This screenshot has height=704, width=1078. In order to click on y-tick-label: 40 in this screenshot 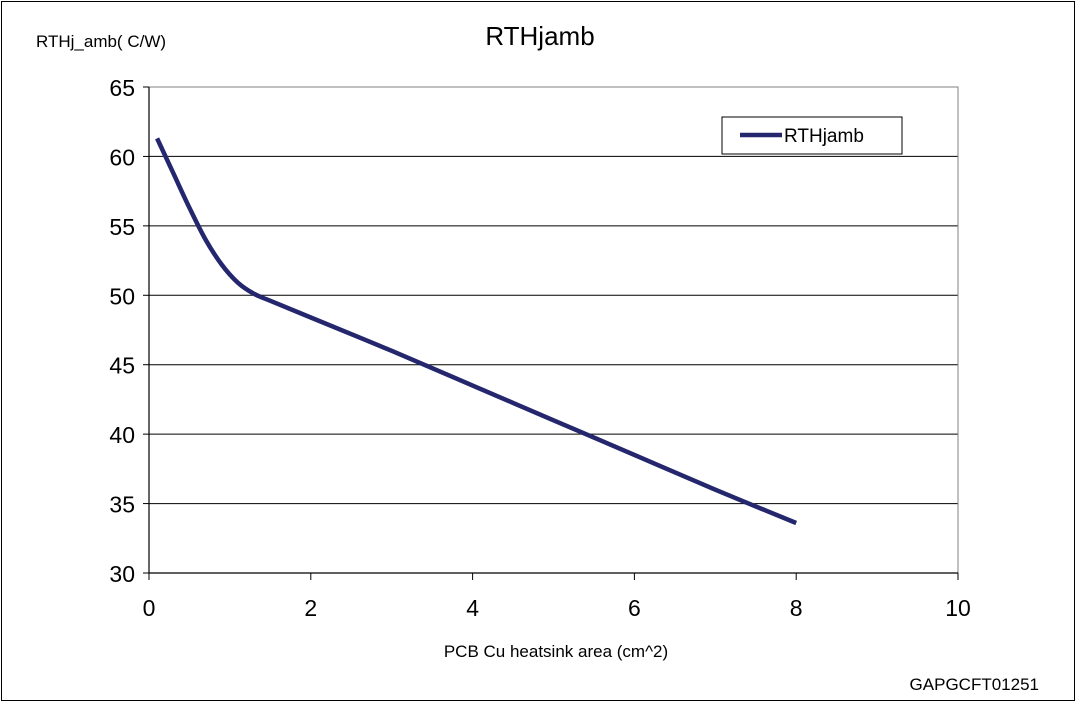, I will do `click(122, 435)`.